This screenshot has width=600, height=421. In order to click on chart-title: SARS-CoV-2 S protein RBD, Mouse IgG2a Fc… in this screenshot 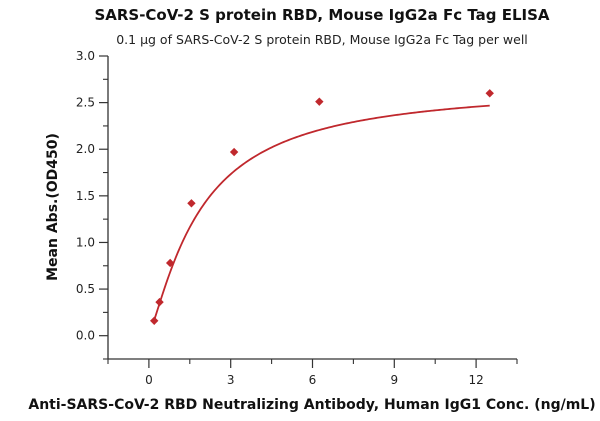, I will do `click(321, 15)`.